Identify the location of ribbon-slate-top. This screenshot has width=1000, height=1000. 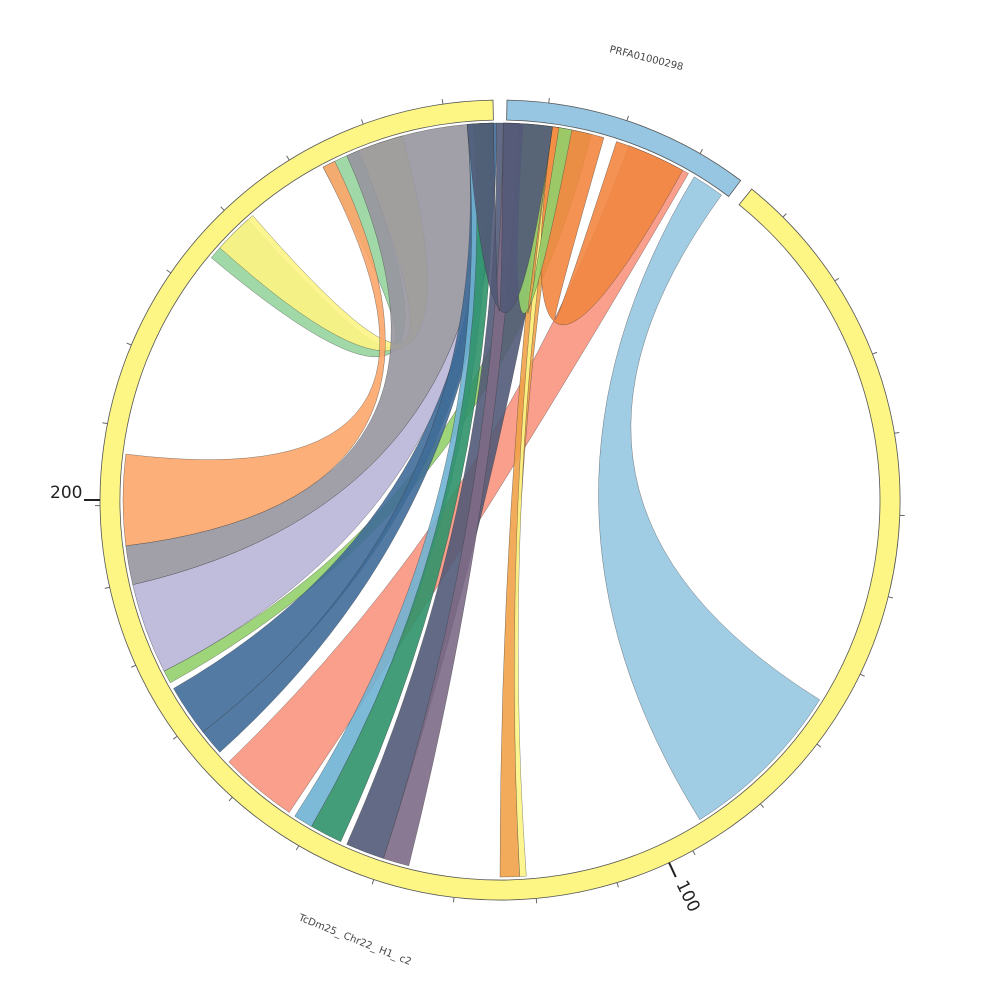
(509, 218).